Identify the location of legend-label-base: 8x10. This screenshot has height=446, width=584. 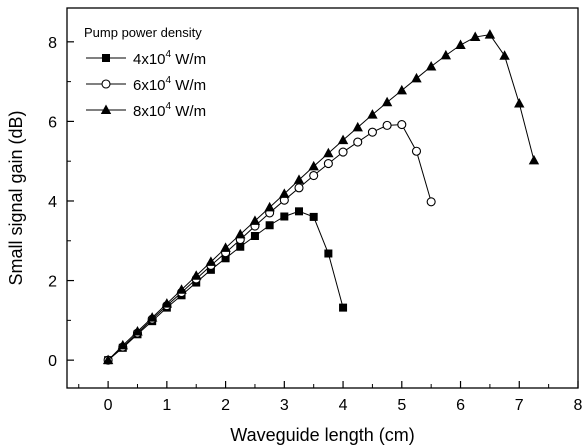
(149, 111).